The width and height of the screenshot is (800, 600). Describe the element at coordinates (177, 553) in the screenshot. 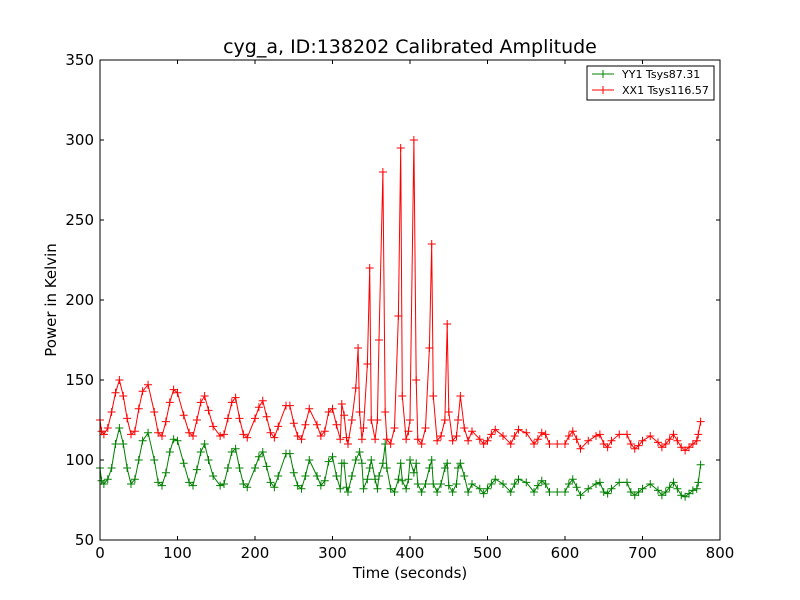

I see `x-tick-label: 100` at that location.